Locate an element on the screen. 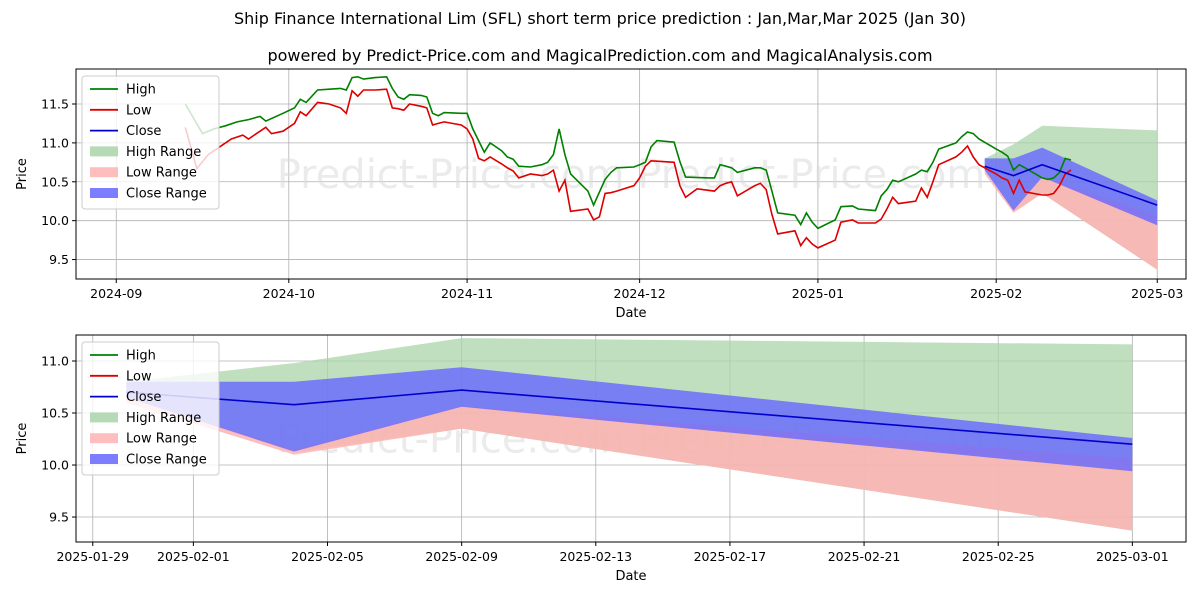 The height and width of the screenshot is (600, 1200). x-tick-label: 2024-12 is located at coordinates (640, 293).